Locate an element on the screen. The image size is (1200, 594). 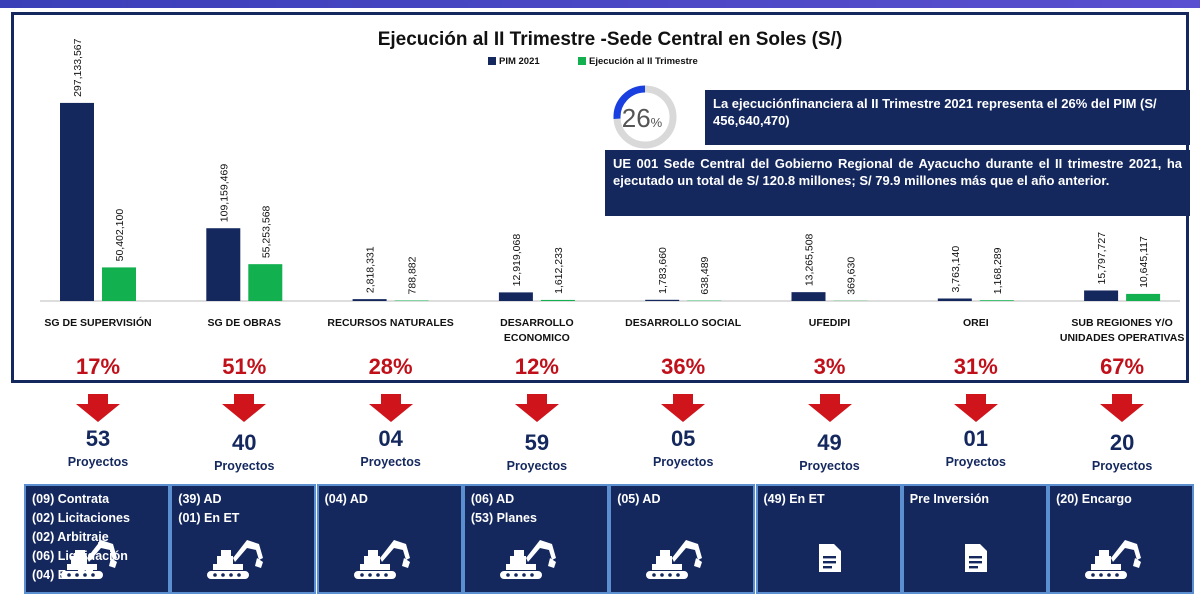
panel-item: (04) AD is located at coordinates (390, 499).